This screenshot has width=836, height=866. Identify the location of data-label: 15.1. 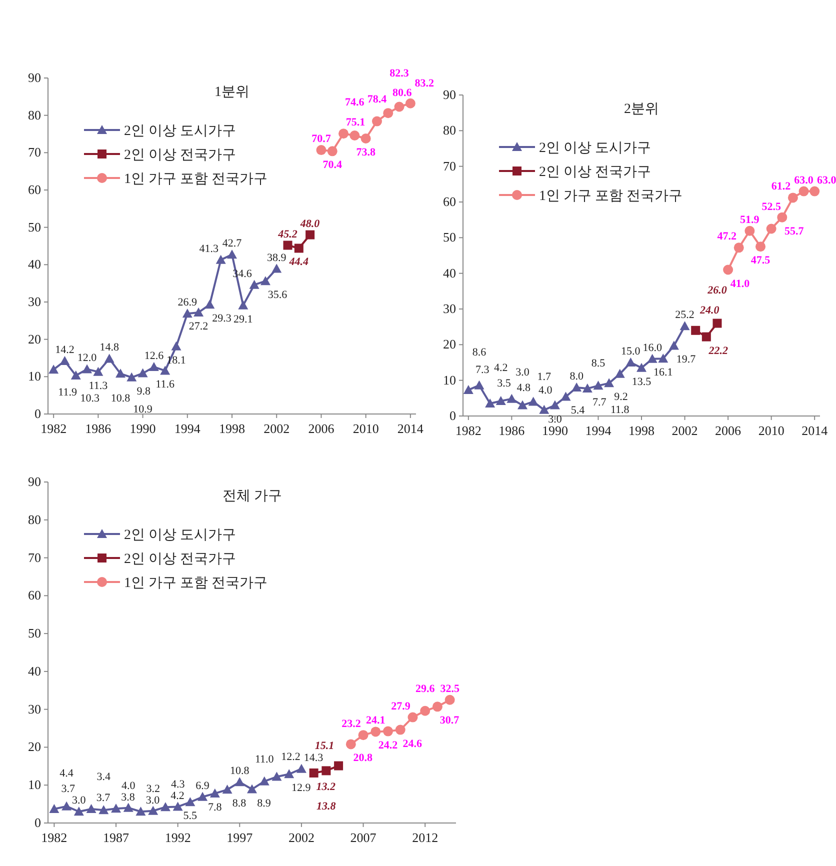
(324, 746).